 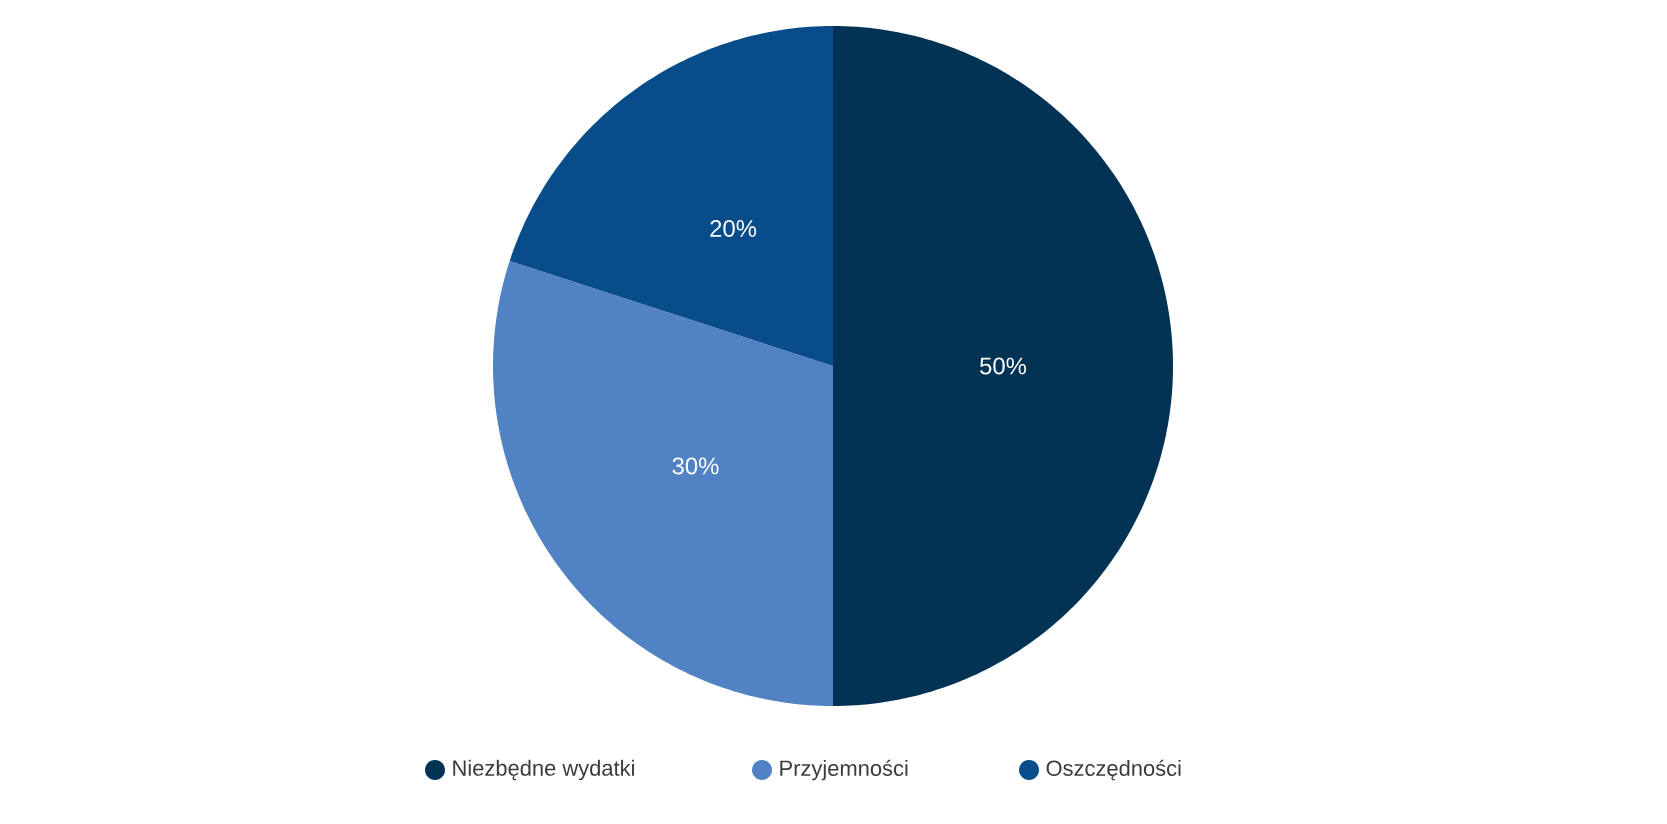 I want to click on data-label: 30%, so click(x=695, y=466).